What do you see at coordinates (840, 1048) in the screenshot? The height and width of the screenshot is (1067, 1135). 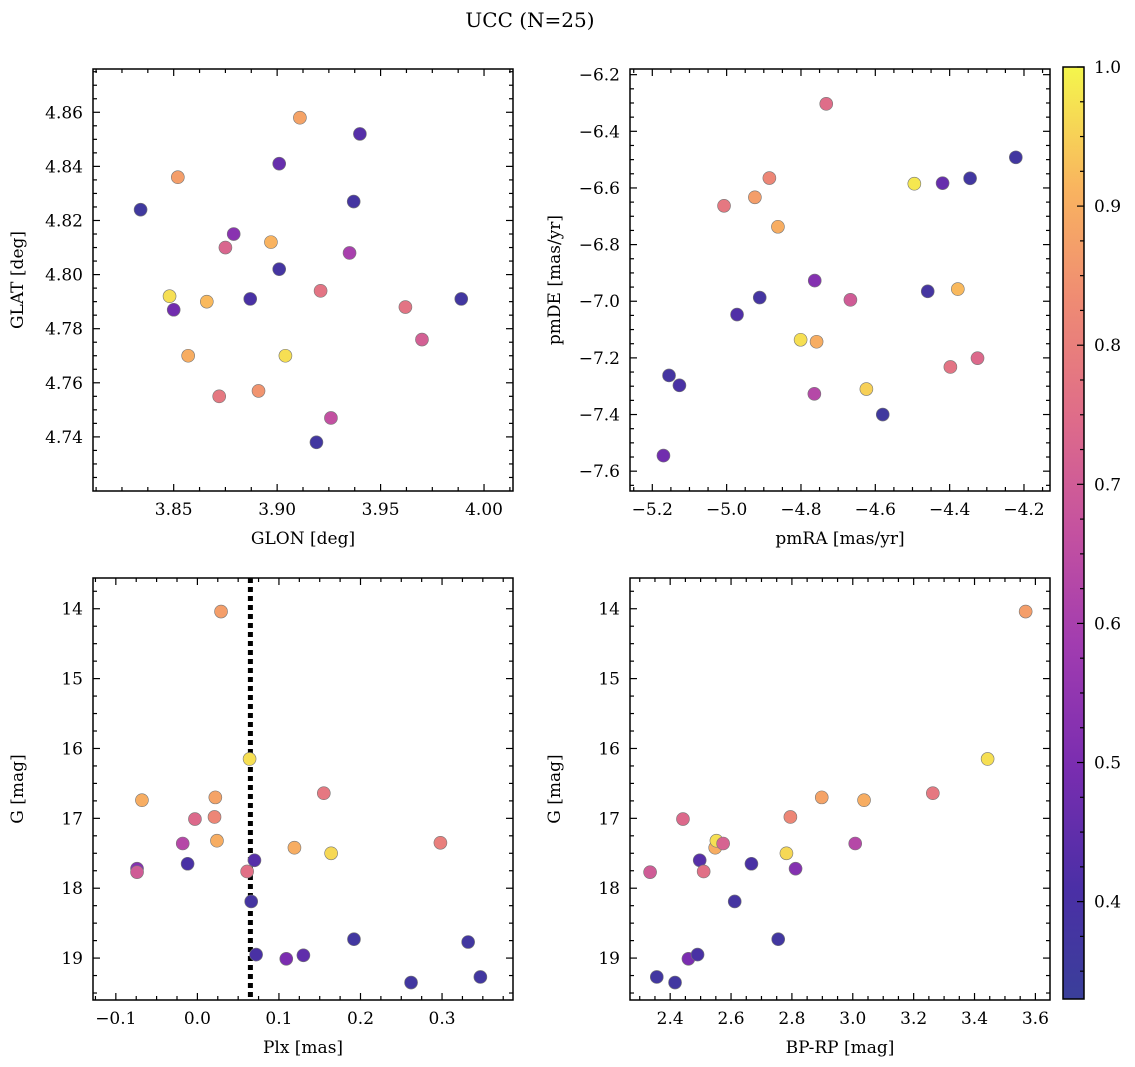 I see `x-axis-label: BP-RP [mag]` at bounding box center [840, 1048].